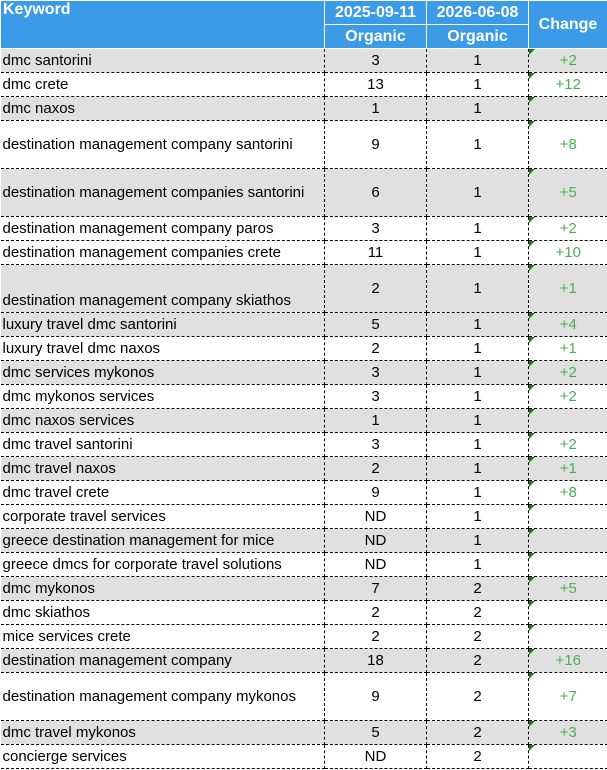 This screenshot has width=607, height=770. What do you see at coordinates (162, 636) in the screenshot?
I see `keyword-cell: mice services crete` at bounding box center [162, 636].